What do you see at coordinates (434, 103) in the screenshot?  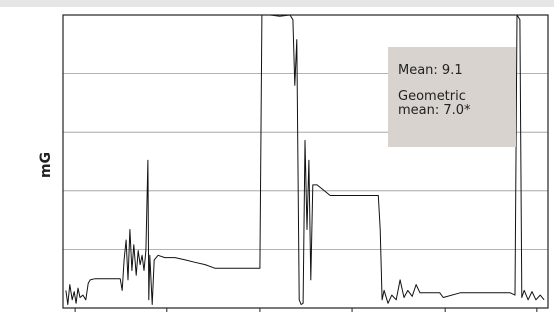 I see `annotation: Geometric mean: 7.0*` at bounding box center [434, 103].